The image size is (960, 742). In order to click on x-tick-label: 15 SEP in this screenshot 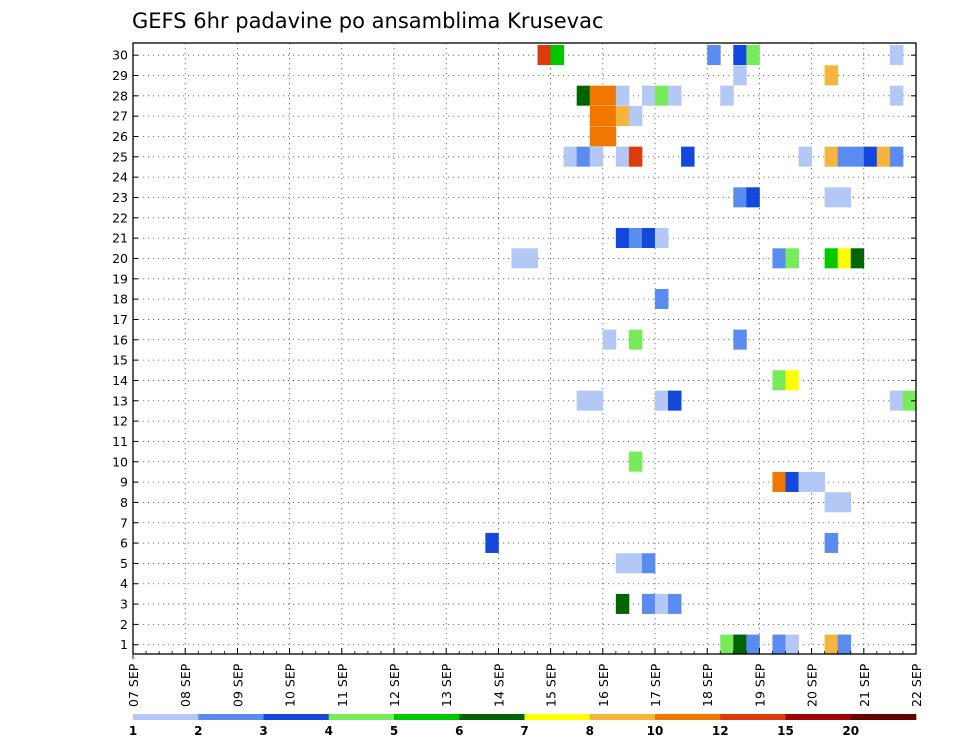, I will do `click(551, 685)`.